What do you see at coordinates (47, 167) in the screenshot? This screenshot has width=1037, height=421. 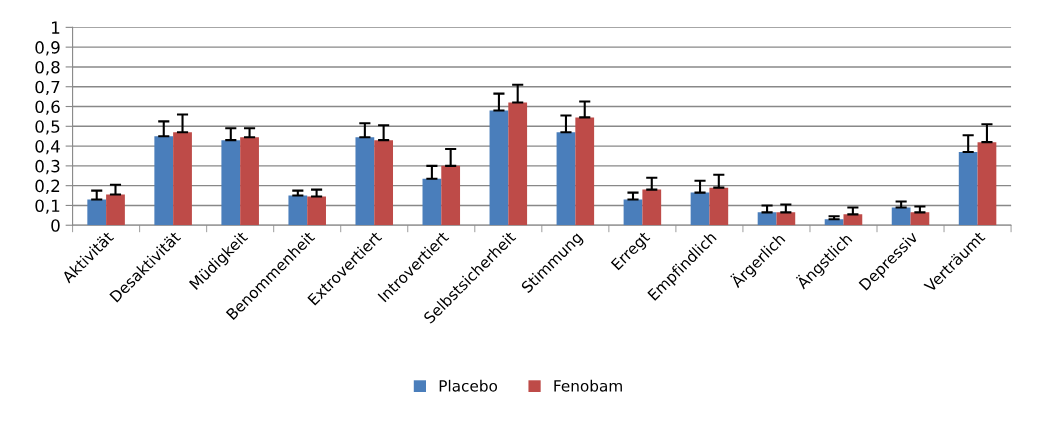 I see `y-tick-label: 0,3` at bounding box center [47, 167].